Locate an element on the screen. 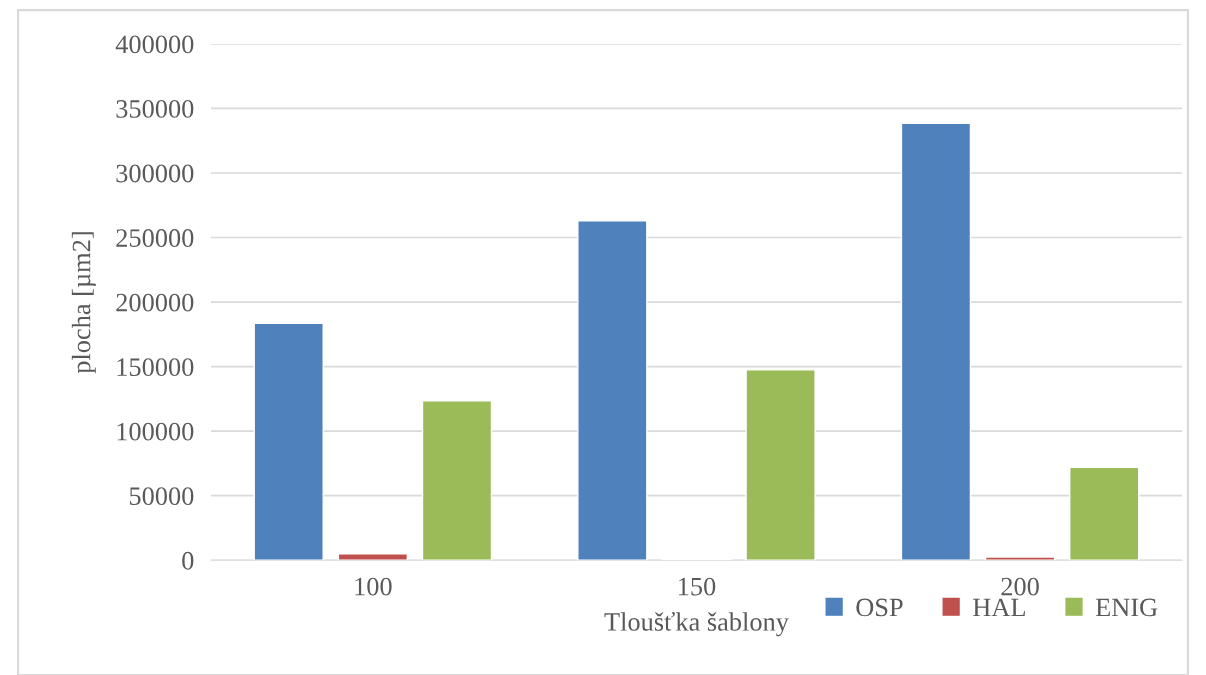 The width and height of the screenshot is (1206, 675). y-tick-label: 50000 is located at coordinates (161, 496).